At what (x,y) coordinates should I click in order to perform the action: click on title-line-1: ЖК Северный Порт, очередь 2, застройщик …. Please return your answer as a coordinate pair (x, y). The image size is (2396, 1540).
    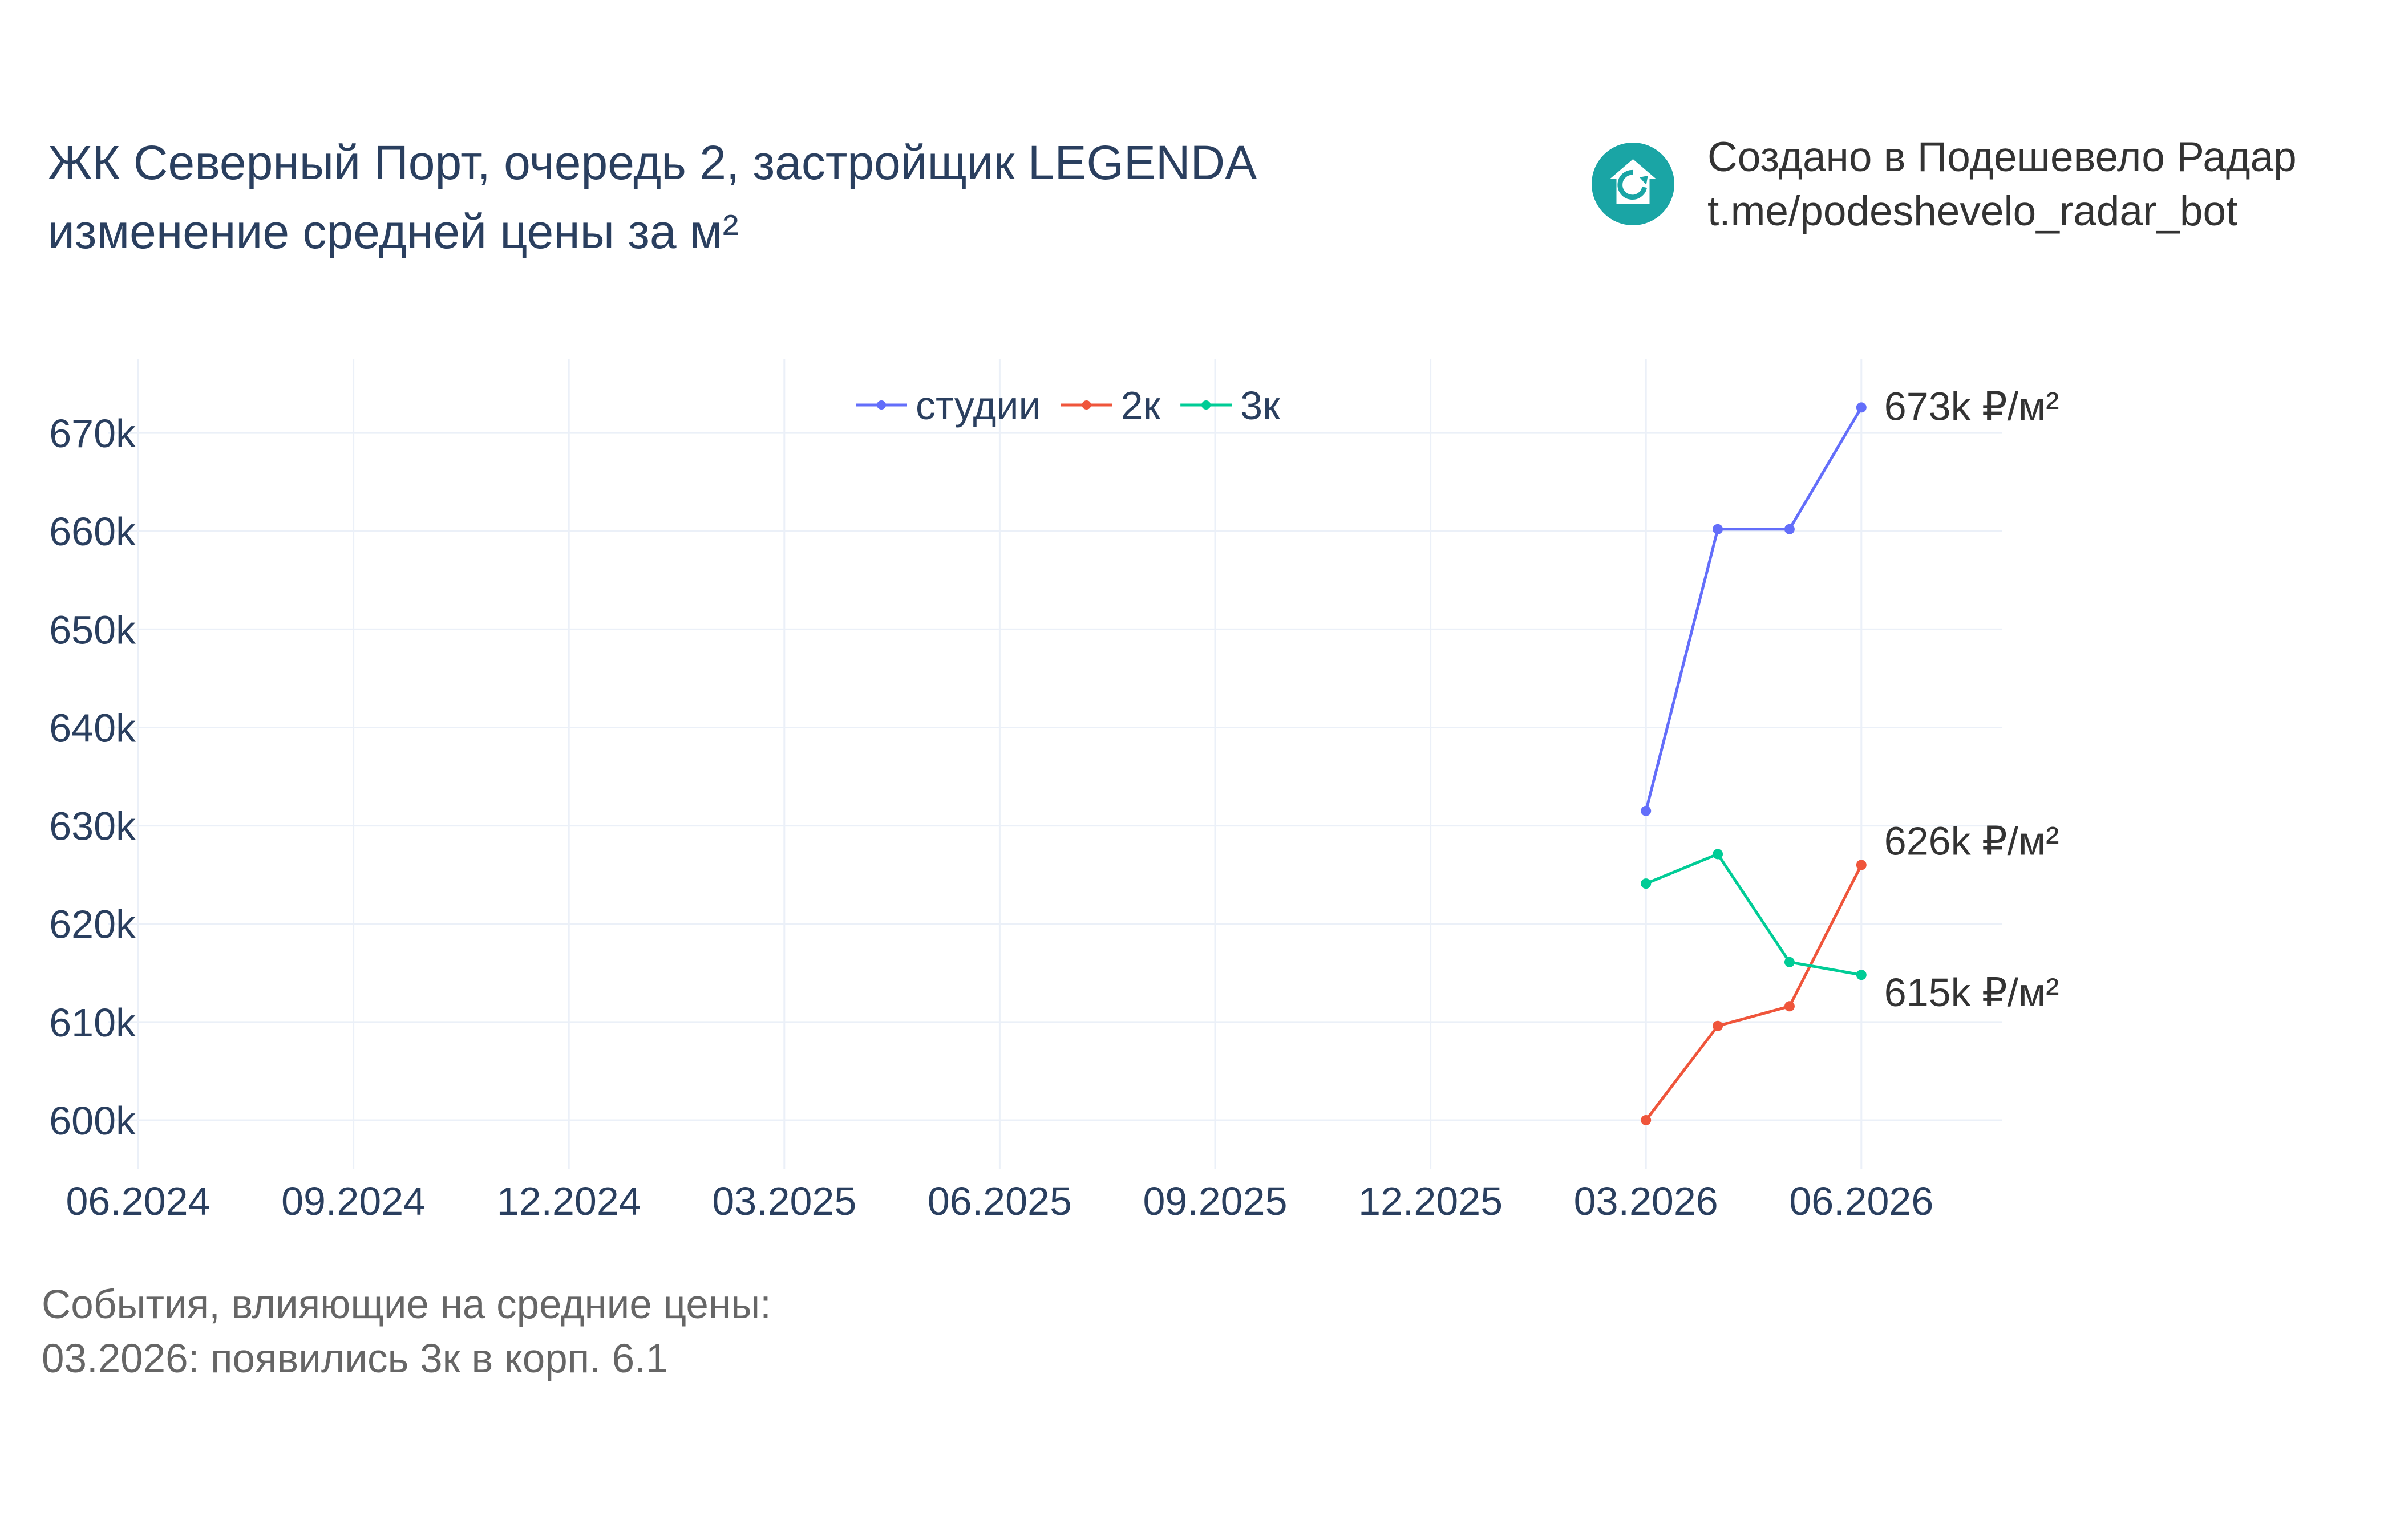
    Looking at the image, I should click on (652, 162).